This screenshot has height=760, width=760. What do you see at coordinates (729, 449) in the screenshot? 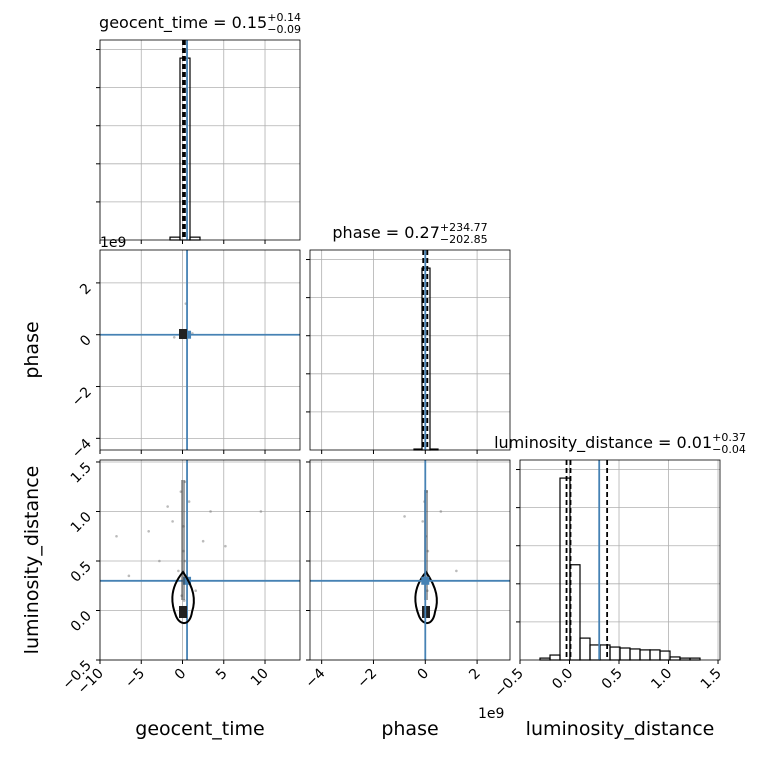
I see `title-lower: −0.04` at bounding box center [729, 449].